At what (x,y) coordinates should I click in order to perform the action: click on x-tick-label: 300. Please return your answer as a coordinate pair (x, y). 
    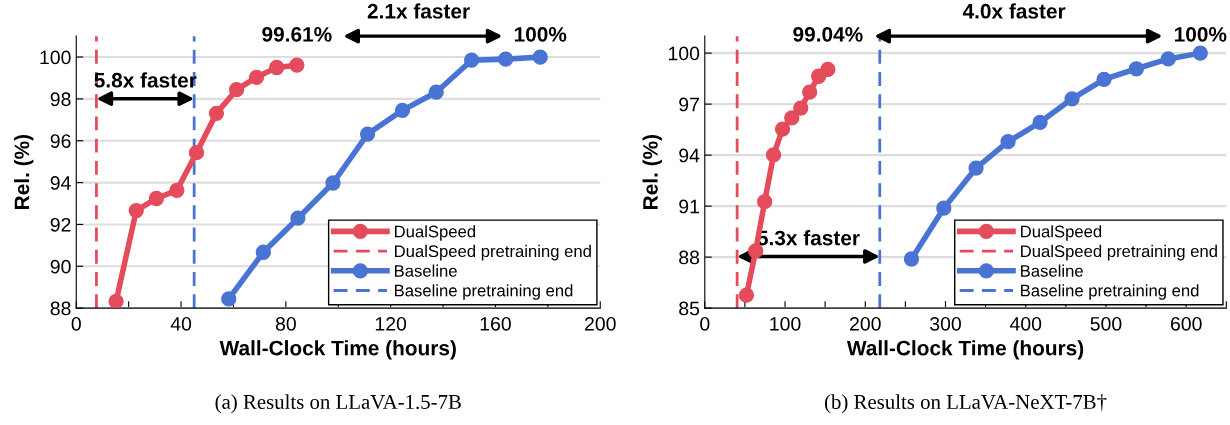
    Looking at the image, I should click on (945, 323).